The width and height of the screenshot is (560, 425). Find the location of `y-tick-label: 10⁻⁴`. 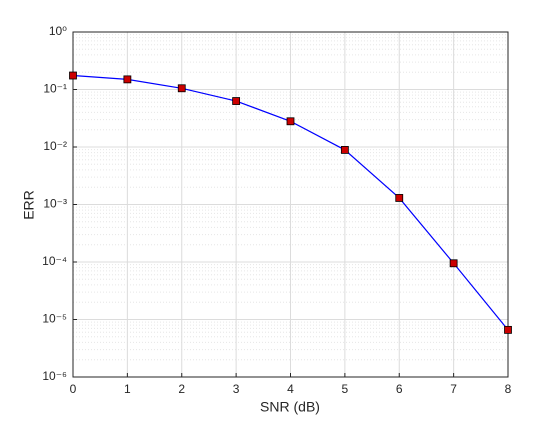

y-tick-label: 10⁻⁴ is located at coordinates (54, 261).